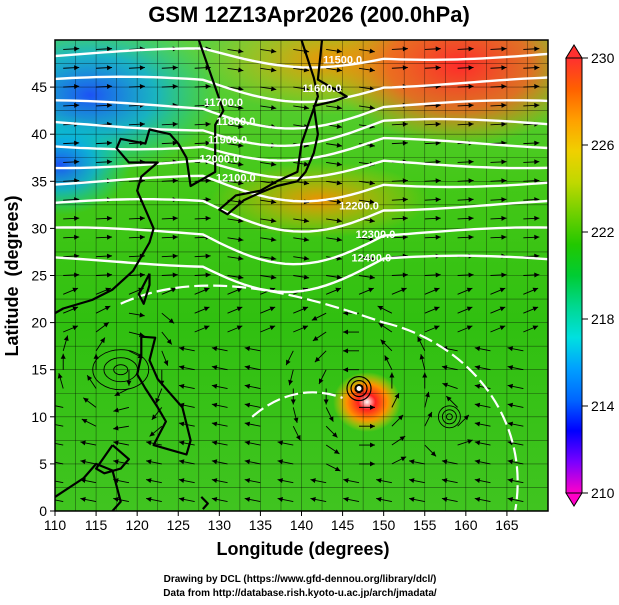  What do you see at coordinates (359, 388) in the screenshot?
I see `cyclone-swirl` at bounding box center [359, 388].